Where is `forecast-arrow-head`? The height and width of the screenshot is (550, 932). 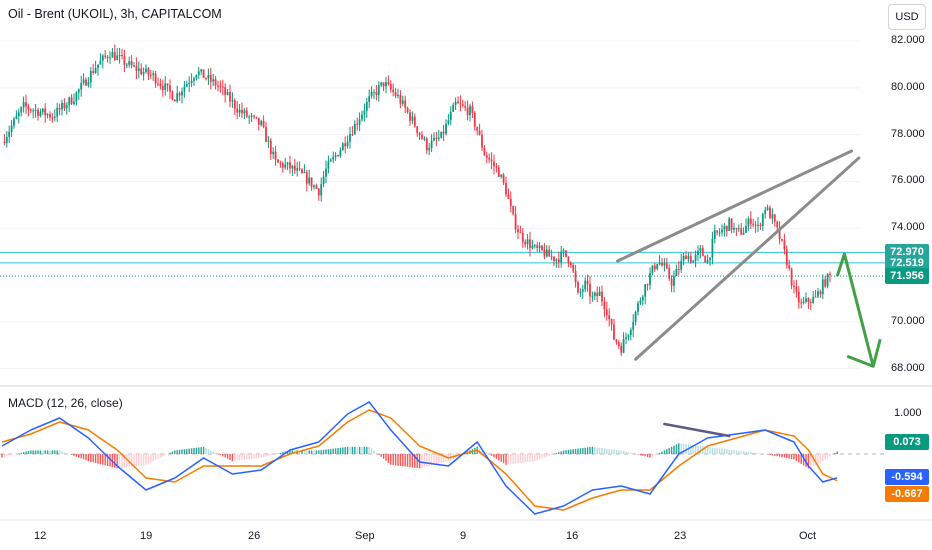 forecast-arrow-head is located at coordinates (864, 353).